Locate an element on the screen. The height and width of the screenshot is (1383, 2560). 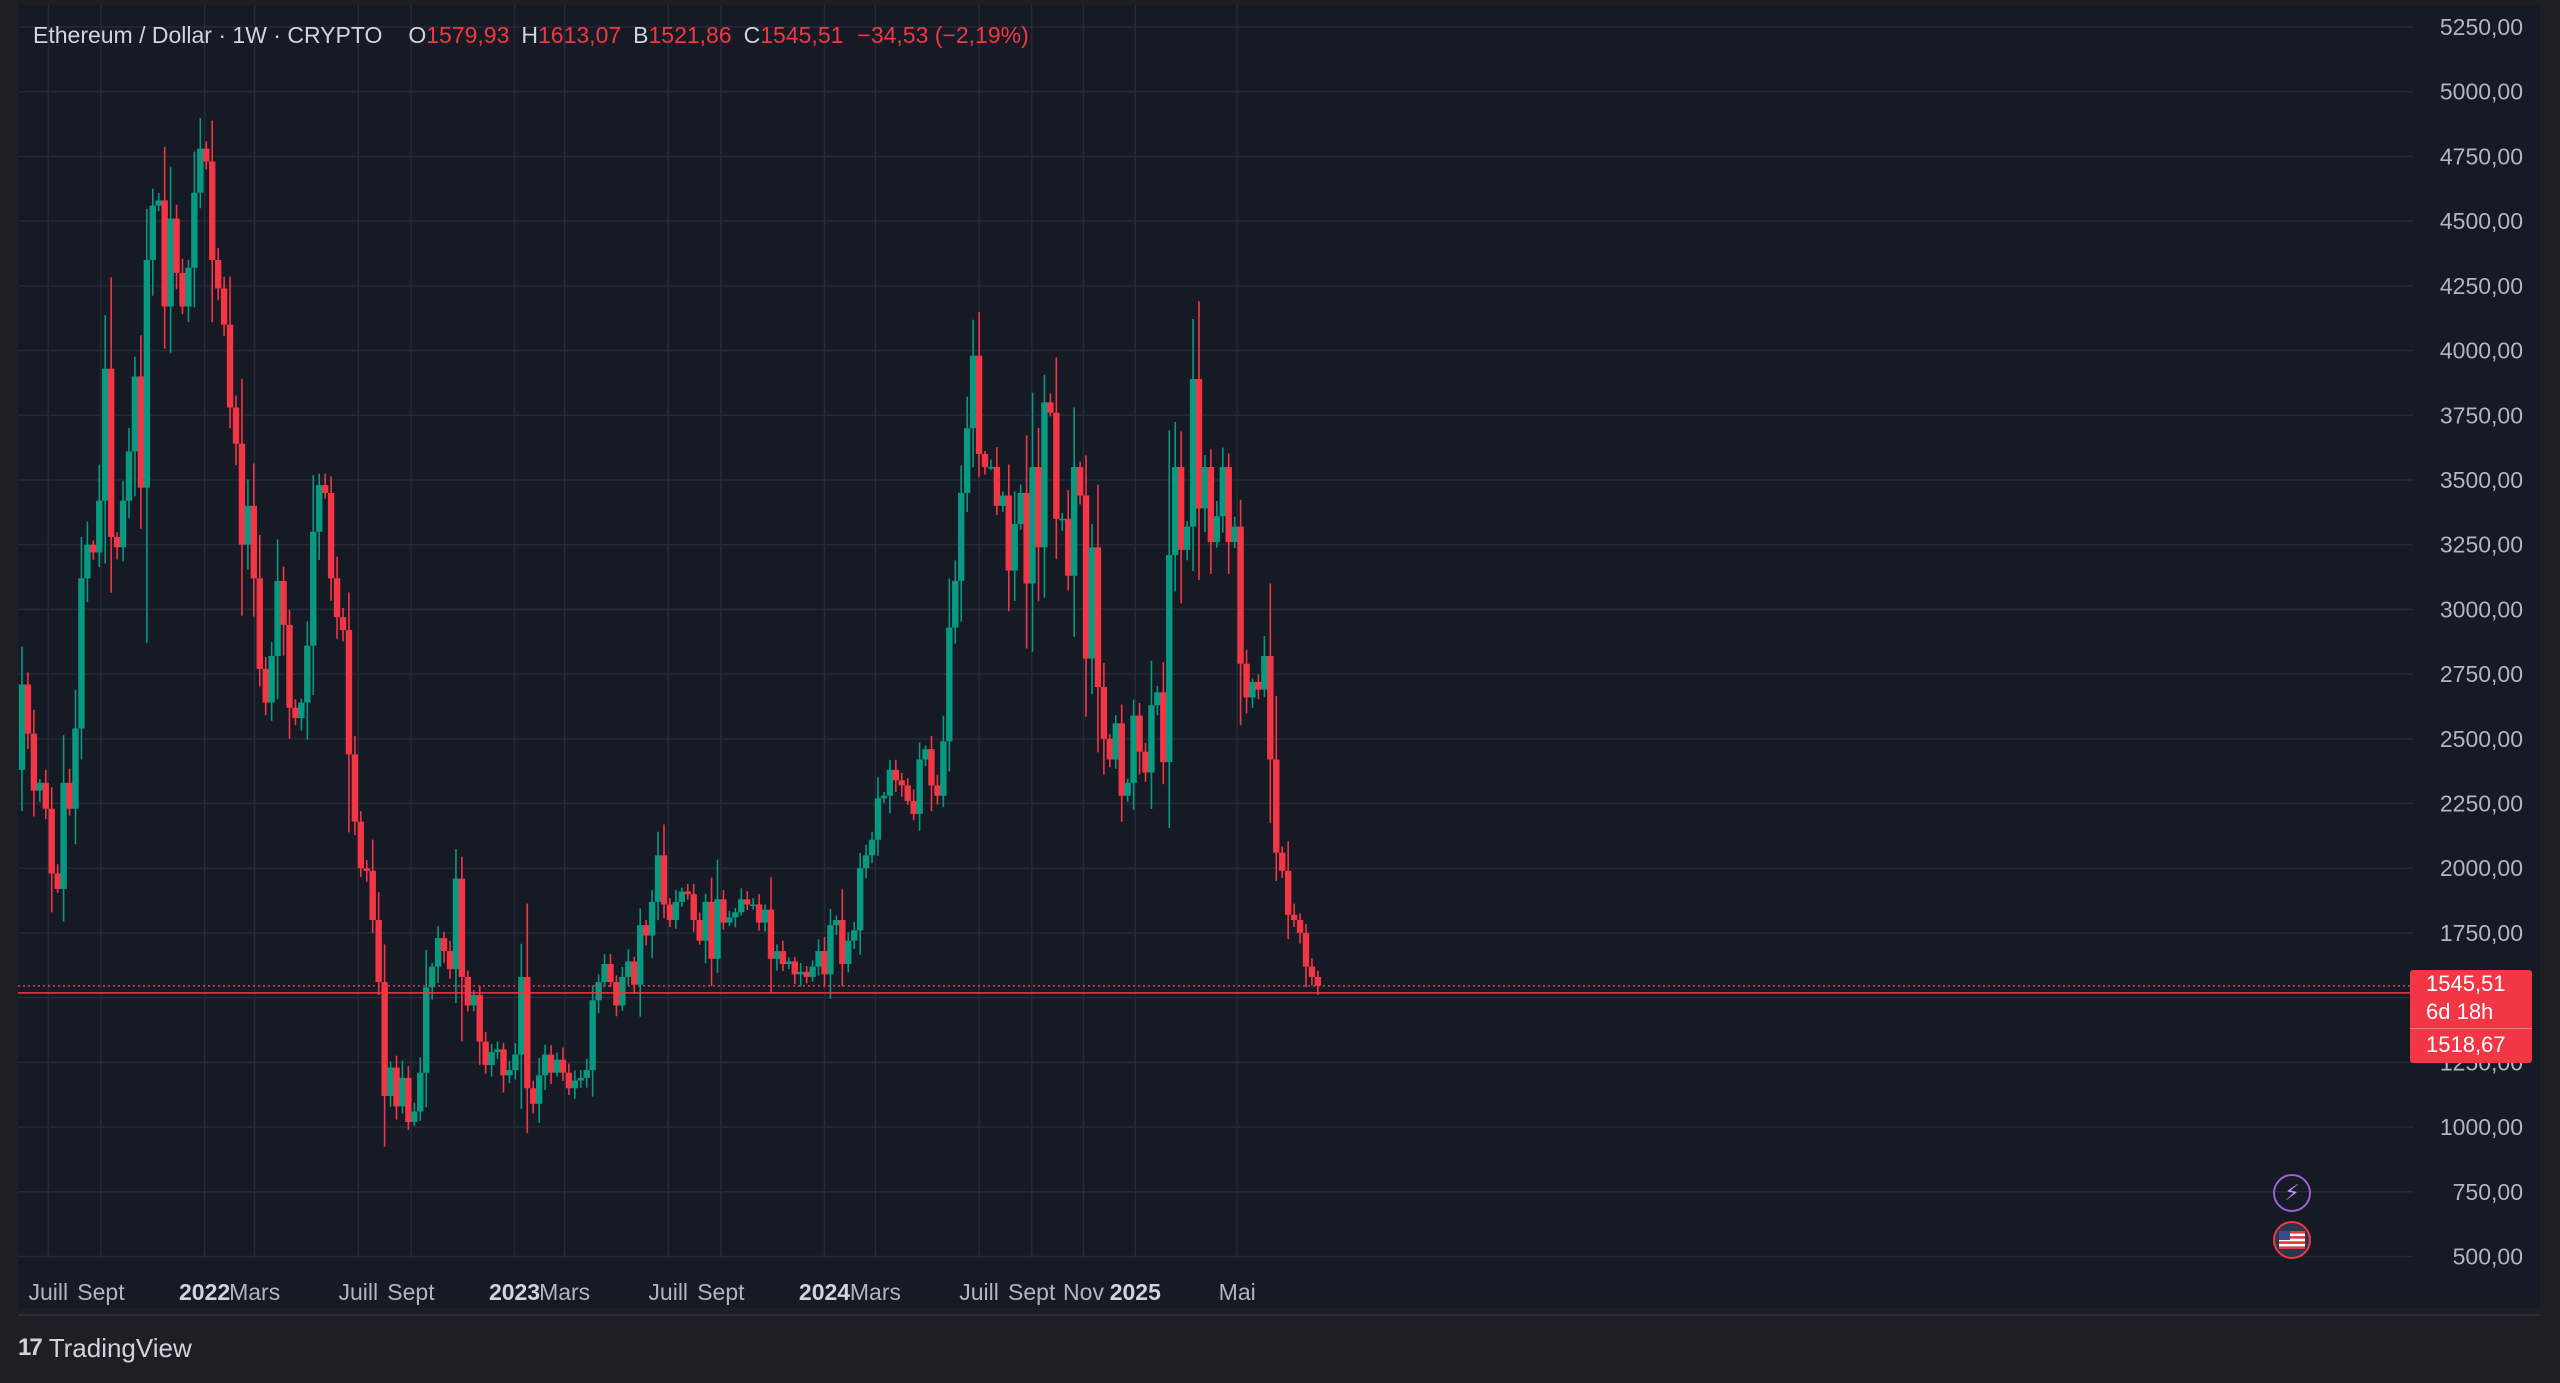
y-tick-label: 500,00 is located at coordinates (2488, 1257).